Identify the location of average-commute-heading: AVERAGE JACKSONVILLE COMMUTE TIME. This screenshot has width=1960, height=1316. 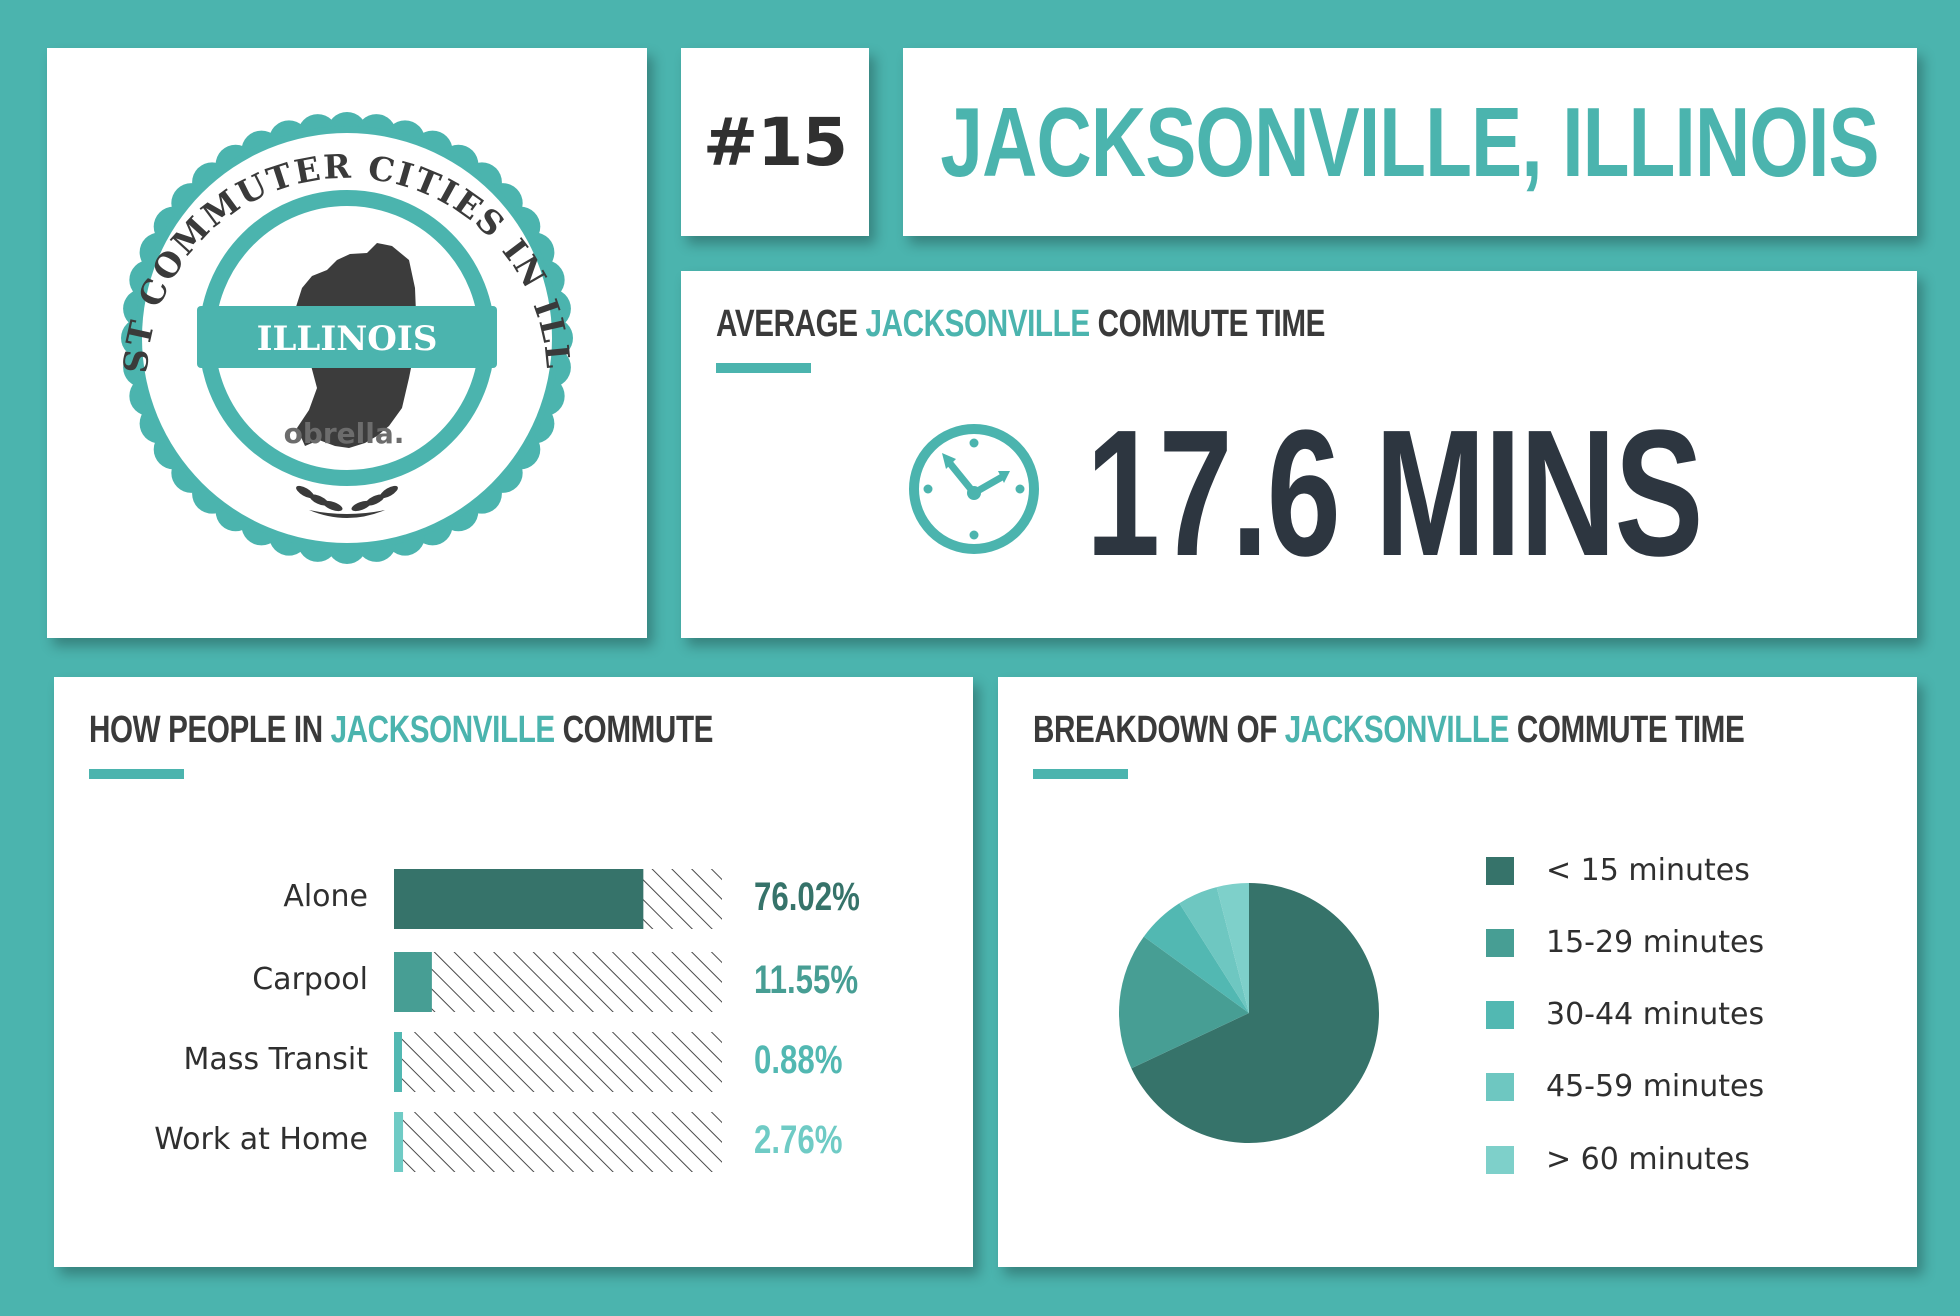
(1021, 324).